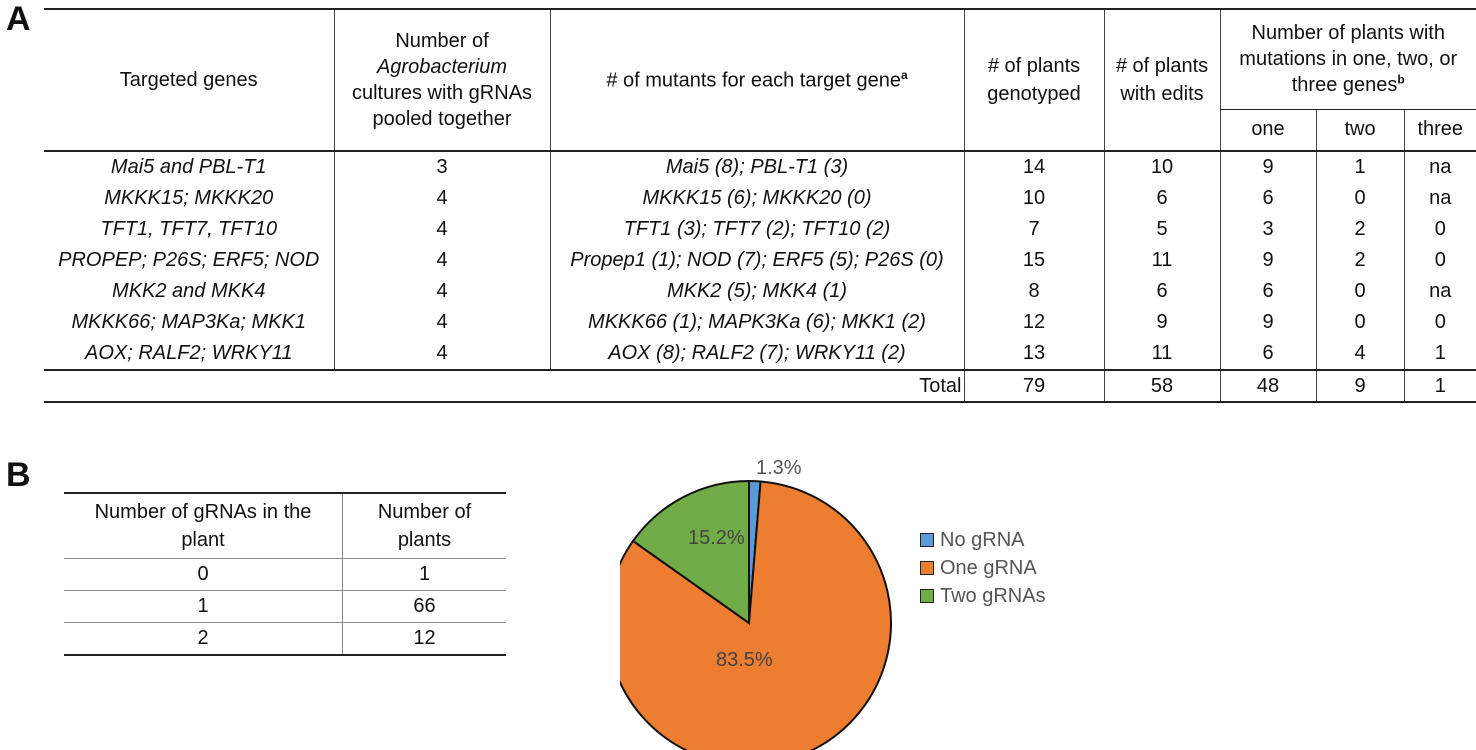 This screenshot has height=750, width=1476. What do you see at coordinates (18, 475) in the screenshot?
I see `panel-label-b: B` at bounding box center [18, 475].